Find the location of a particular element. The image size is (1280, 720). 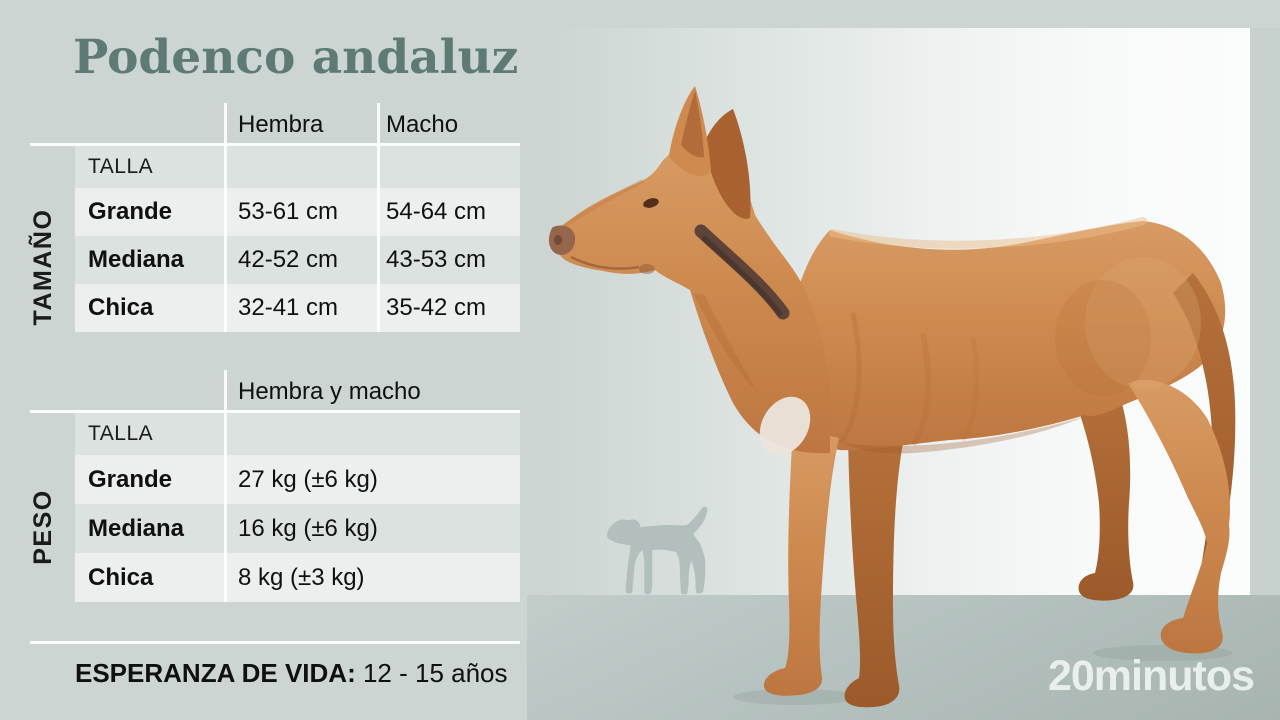

weight-row-label: Mediana is located at coordinates (136, 528).